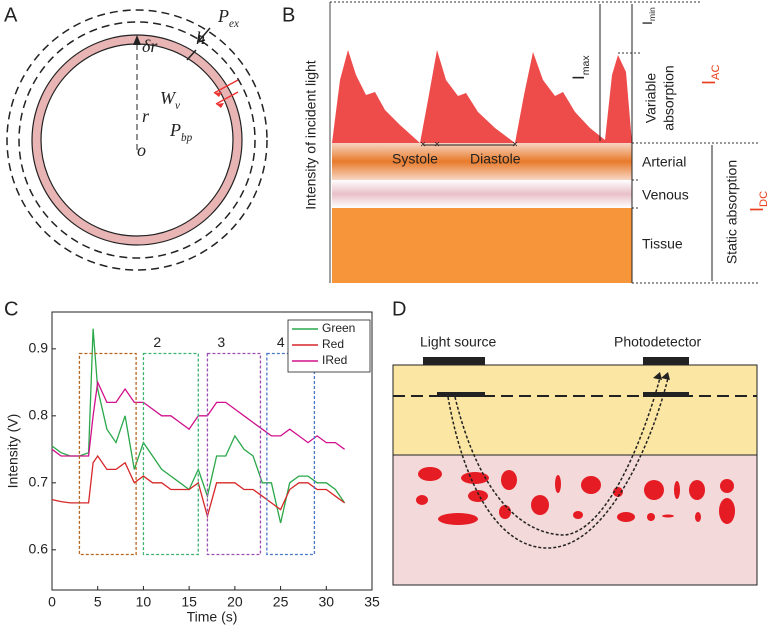 This screenshot has width=768, height=629. What do you see at coordinates (399, 309) in the screenshot?
I see `panel-label: D` at bounding box center [399, 309].